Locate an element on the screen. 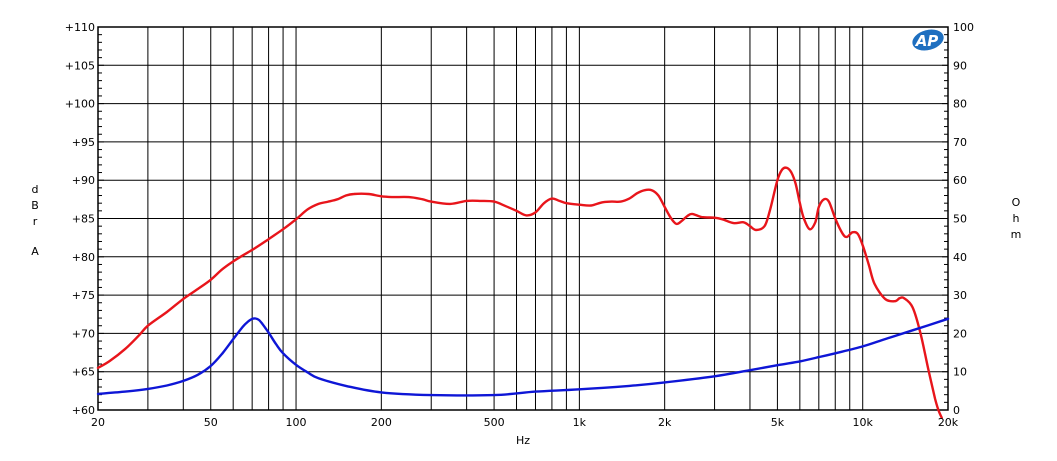  x-tick-label: 2k is located at coordinates (665, 422).